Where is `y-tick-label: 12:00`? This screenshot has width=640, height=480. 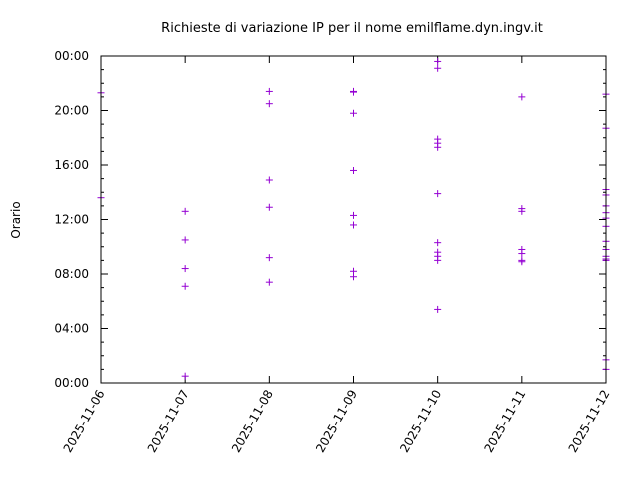
y-tick-label: 12:00 is located at coordinates (71, 220).